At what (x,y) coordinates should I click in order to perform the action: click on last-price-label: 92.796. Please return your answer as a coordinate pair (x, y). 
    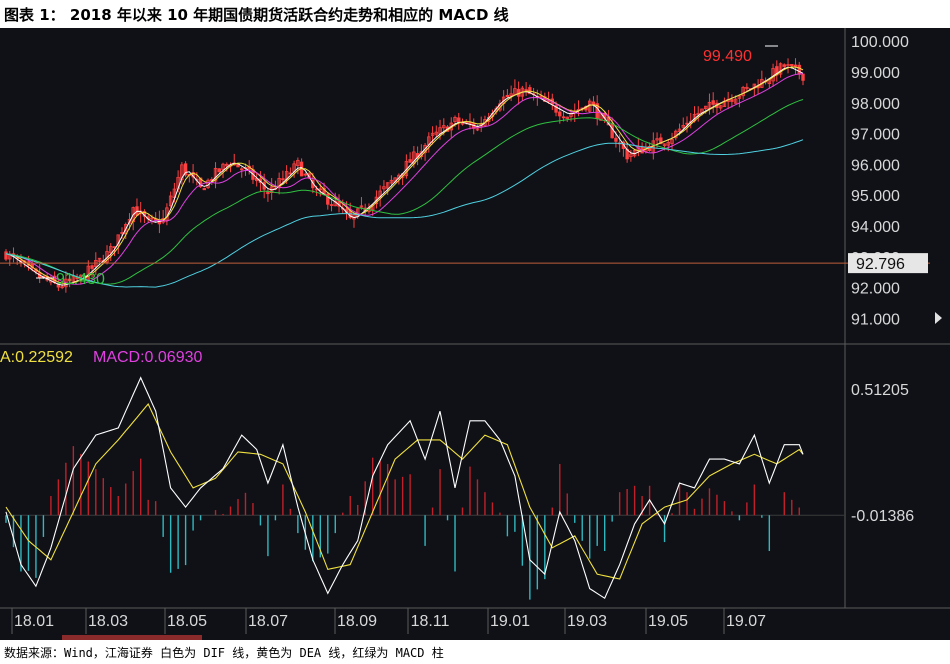
    Looking at the image, I should click on (880, 264).